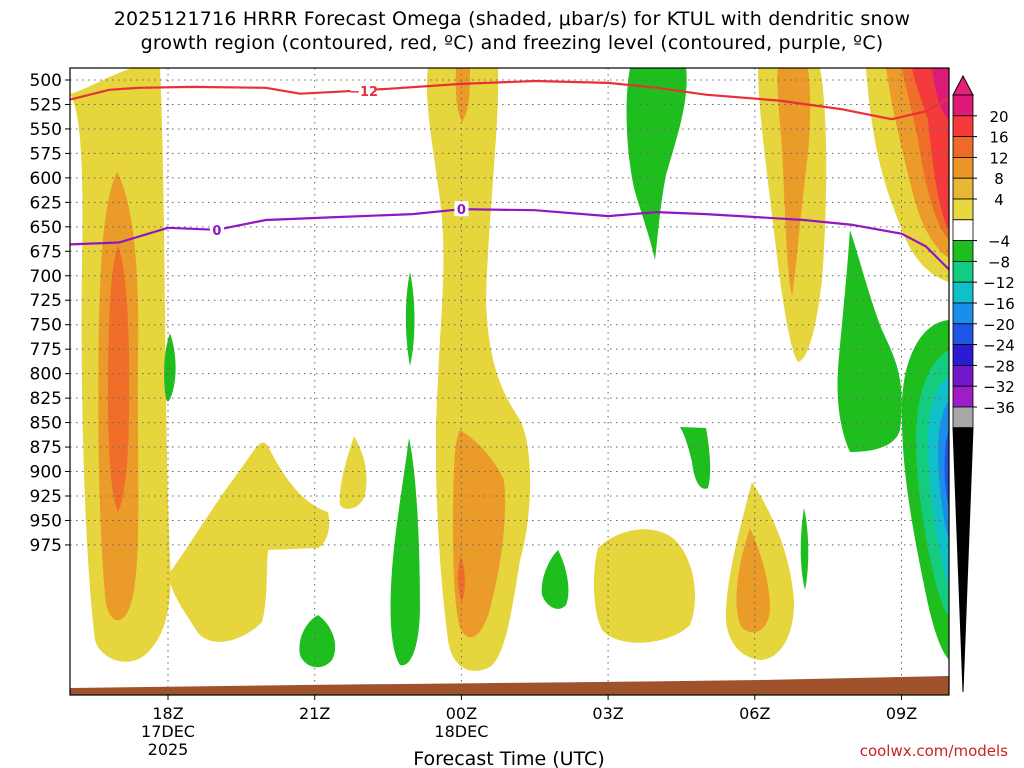  What do you see at coordinates (46, 546) in the screenshot?
I see `y-tick-label: 975` at bounding box center [46, 546].